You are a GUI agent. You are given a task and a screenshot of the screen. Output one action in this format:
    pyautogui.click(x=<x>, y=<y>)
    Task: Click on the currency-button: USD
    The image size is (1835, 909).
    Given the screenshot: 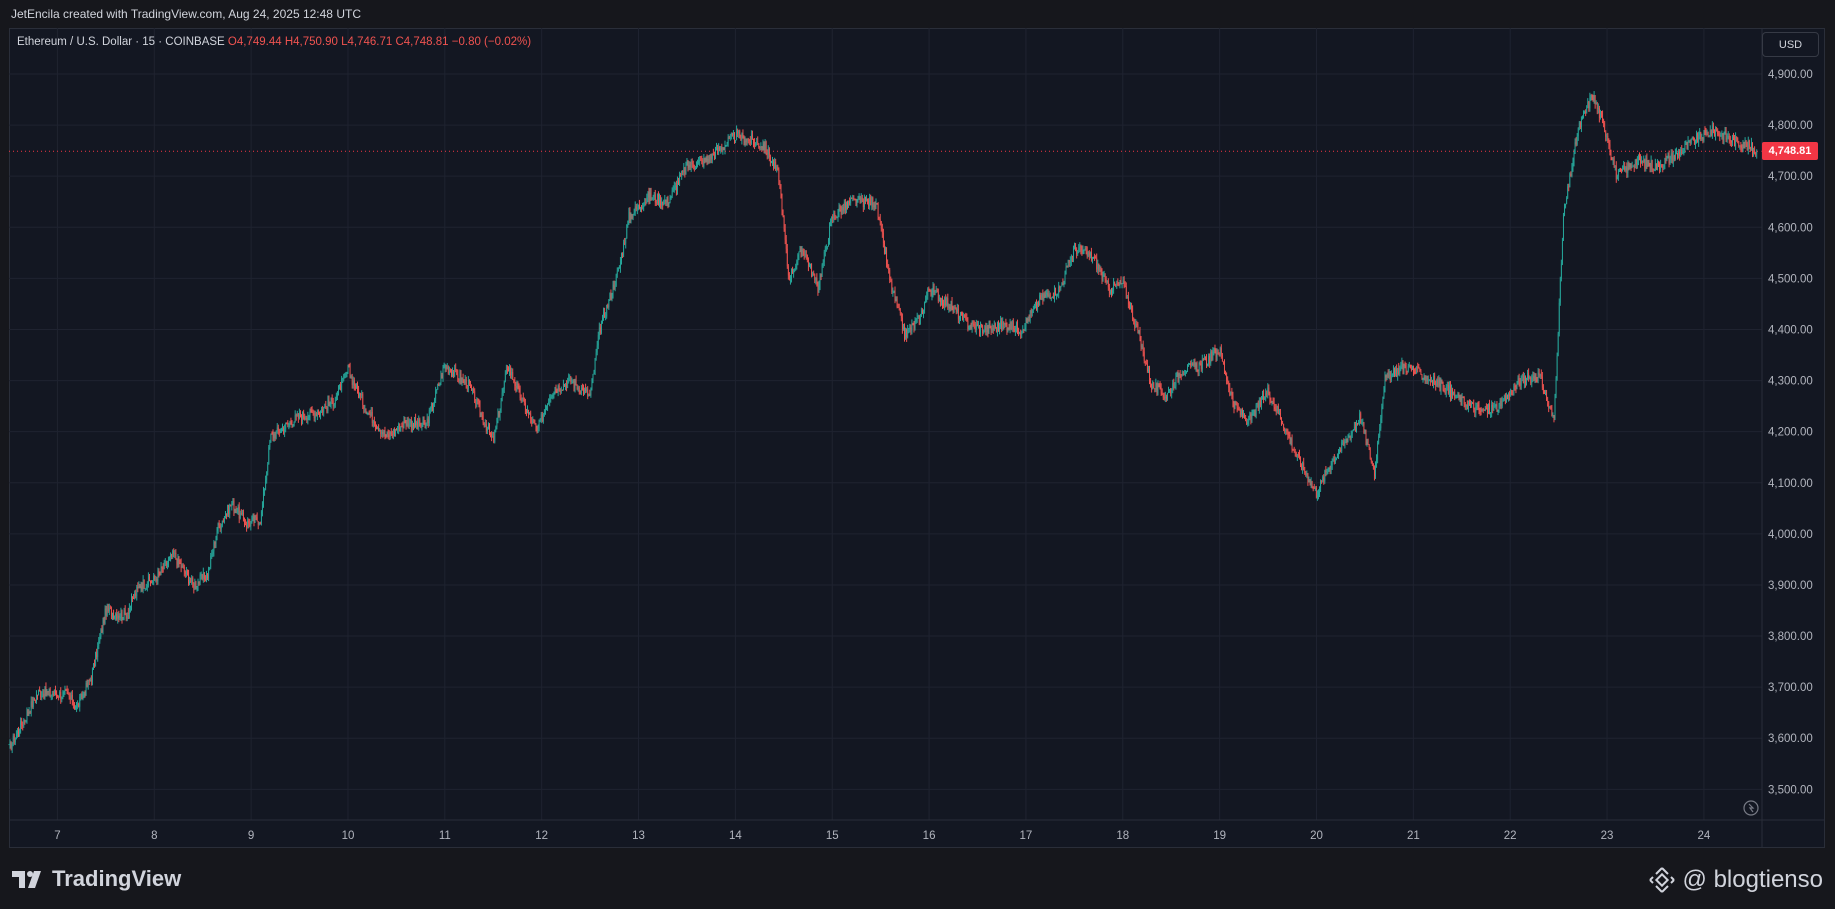 What is the action you would take?
    pyautogui.click(x=1790, y=44)
    